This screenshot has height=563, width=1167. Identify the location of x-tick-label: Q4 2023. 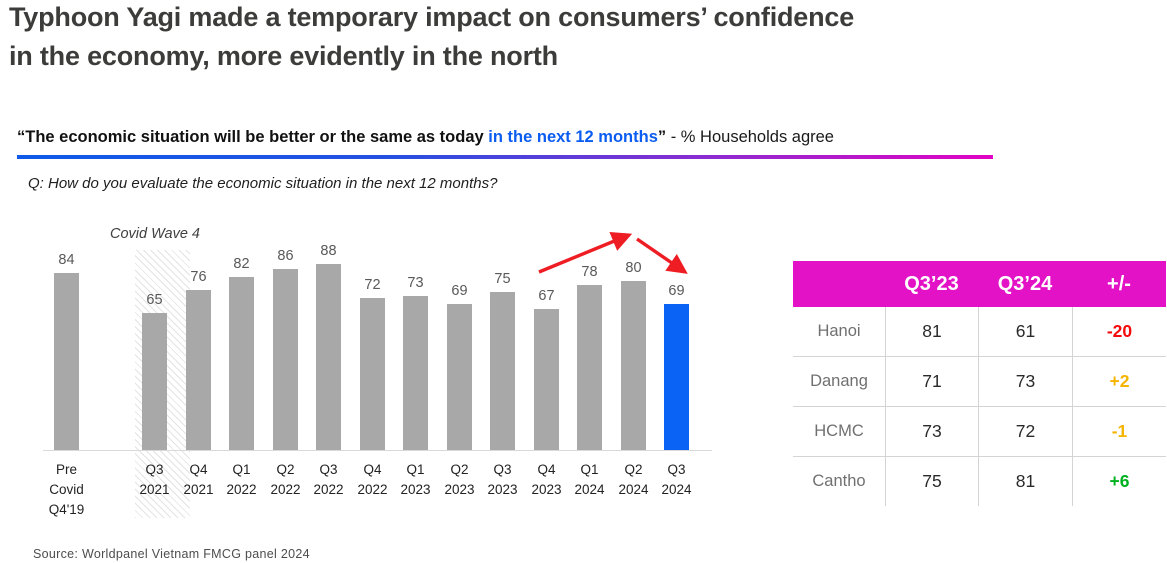
(546, 479).